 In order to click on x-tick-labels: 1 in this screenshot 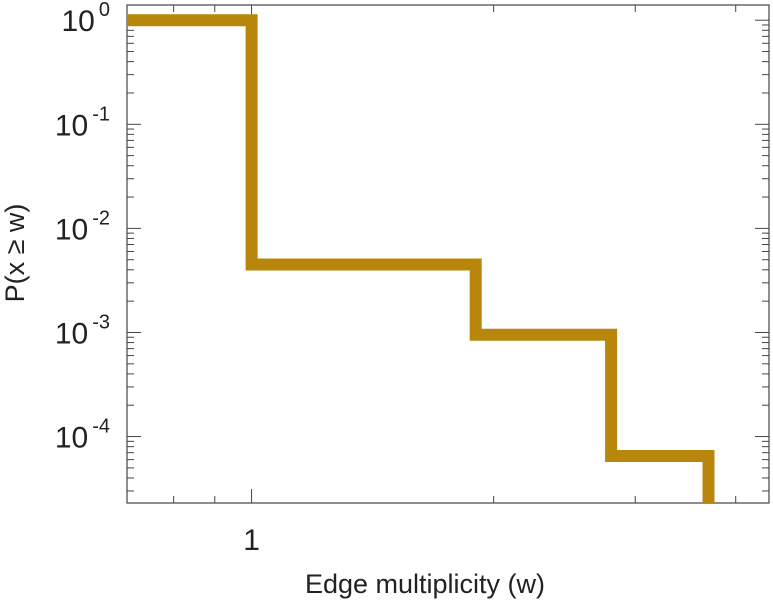, I will do `click(251, 540)`.